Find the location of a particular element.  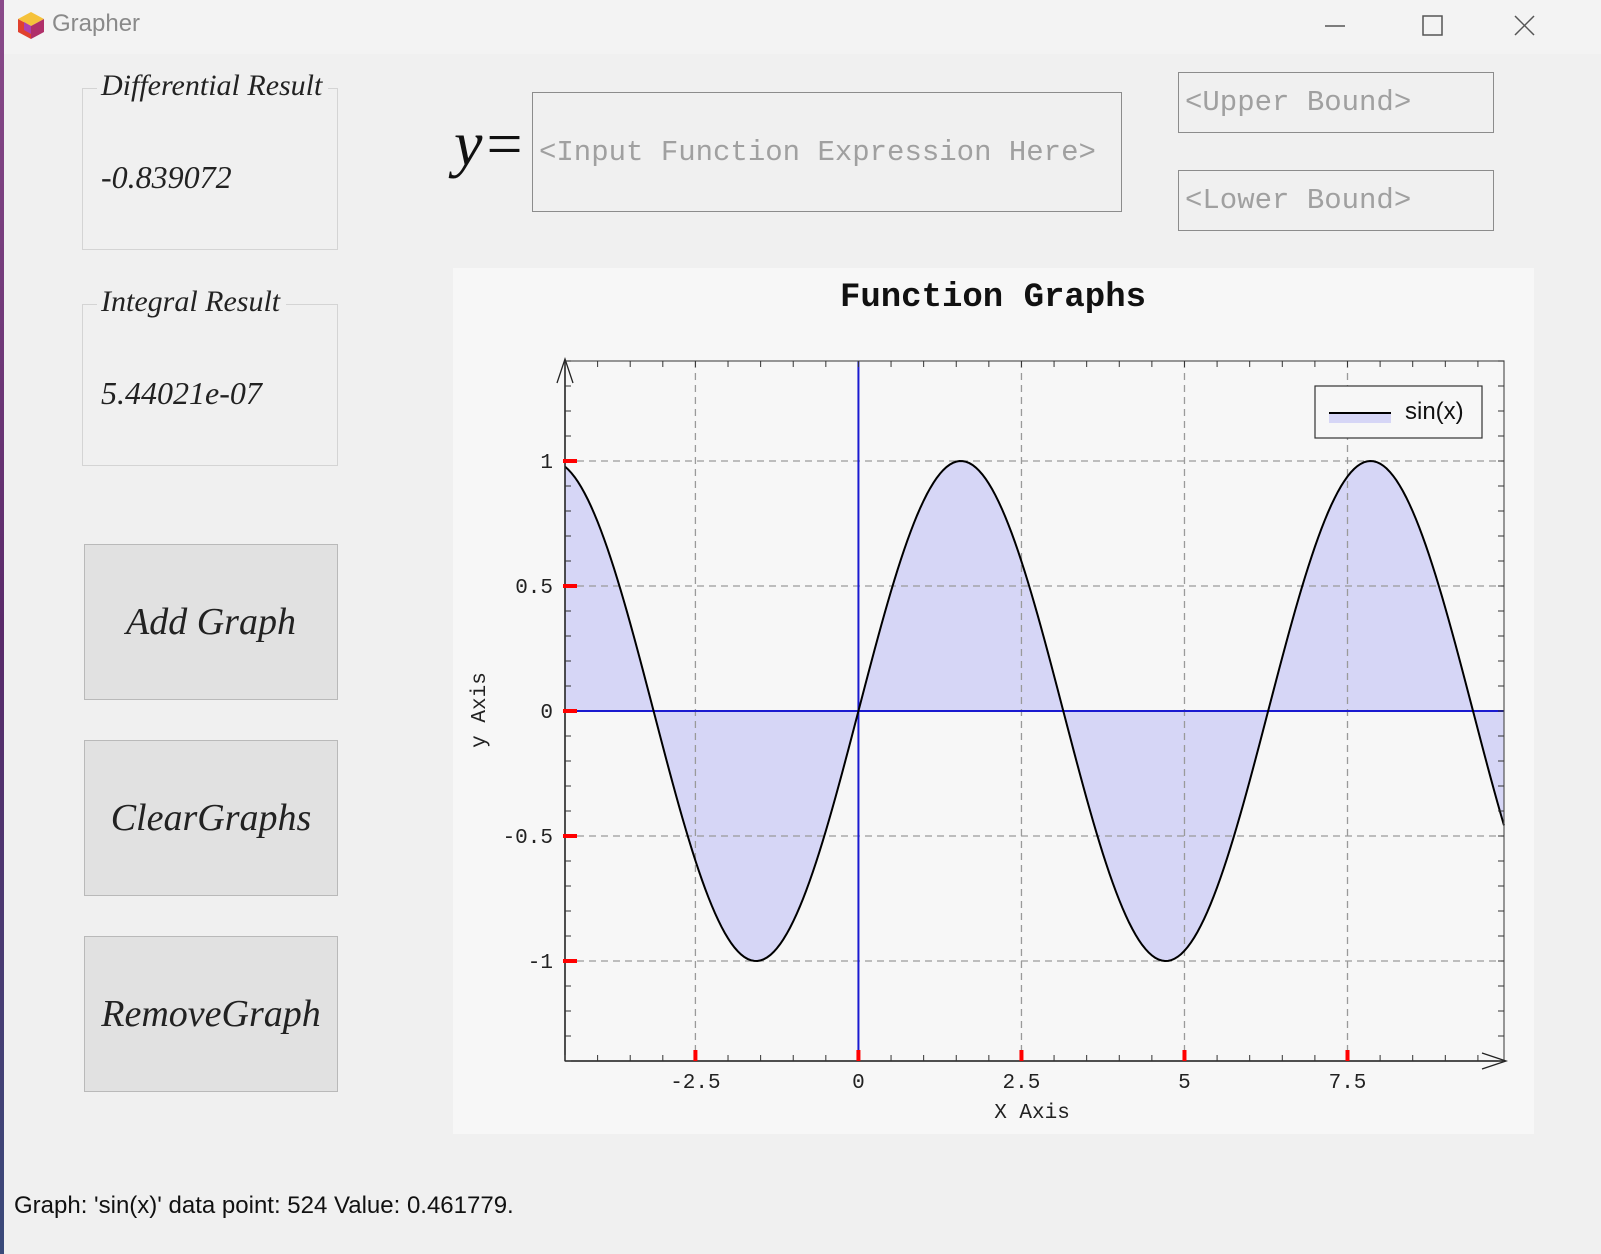

legend-label: sin(x) is located at coordinates (1434, 411).